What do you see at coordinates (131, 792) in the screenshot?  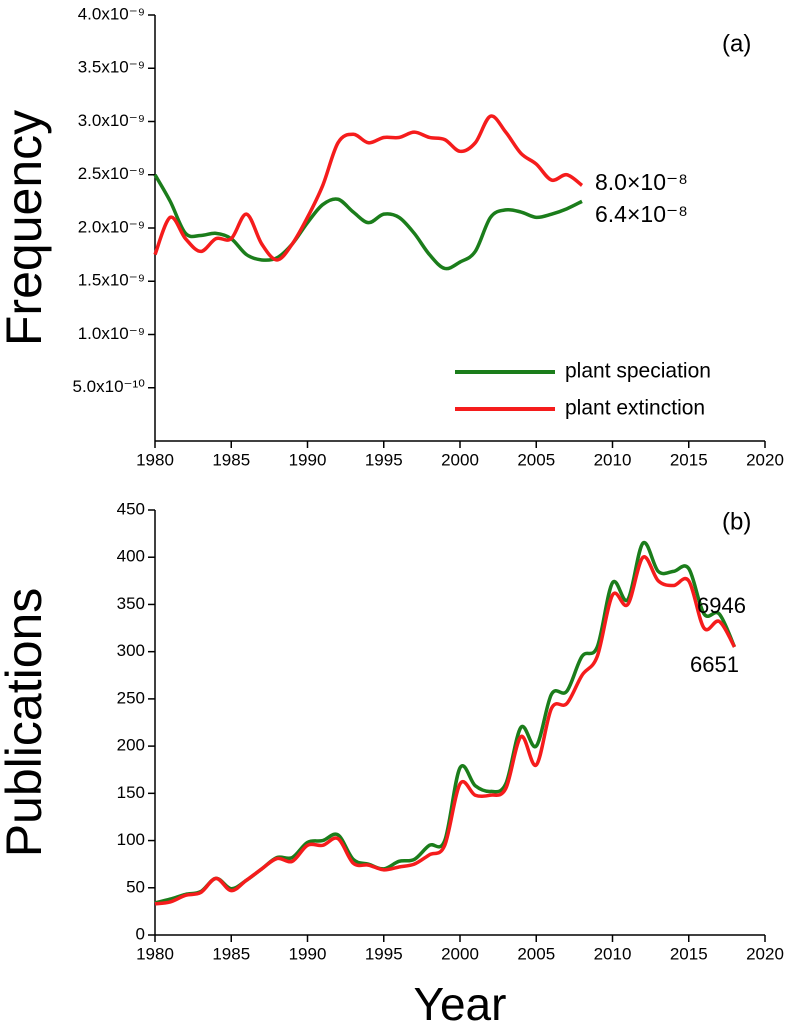 I see `y-tick-label: 150` at bounding box center [131, 792].